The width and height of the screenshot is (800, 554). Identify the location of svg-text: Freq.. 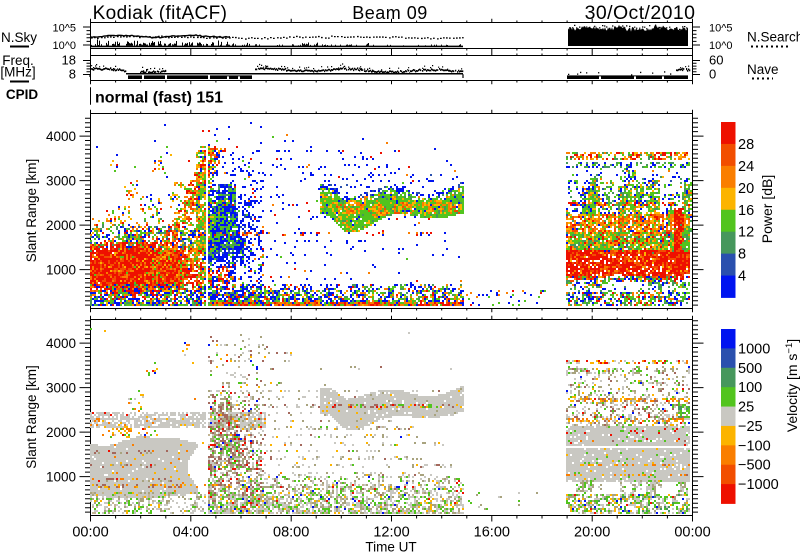
(18, 60).